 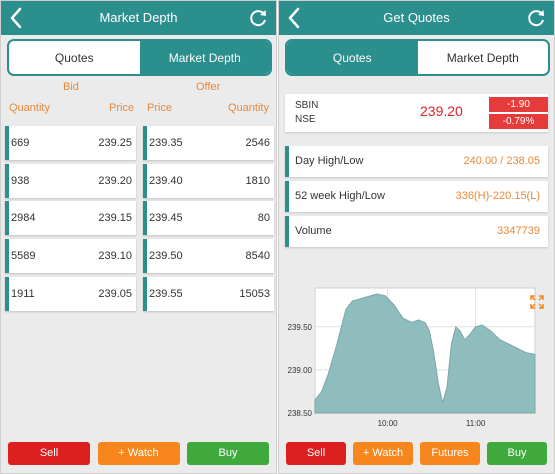 I want to click on bid-row: 669 239.25, so click(x=70, y=143).